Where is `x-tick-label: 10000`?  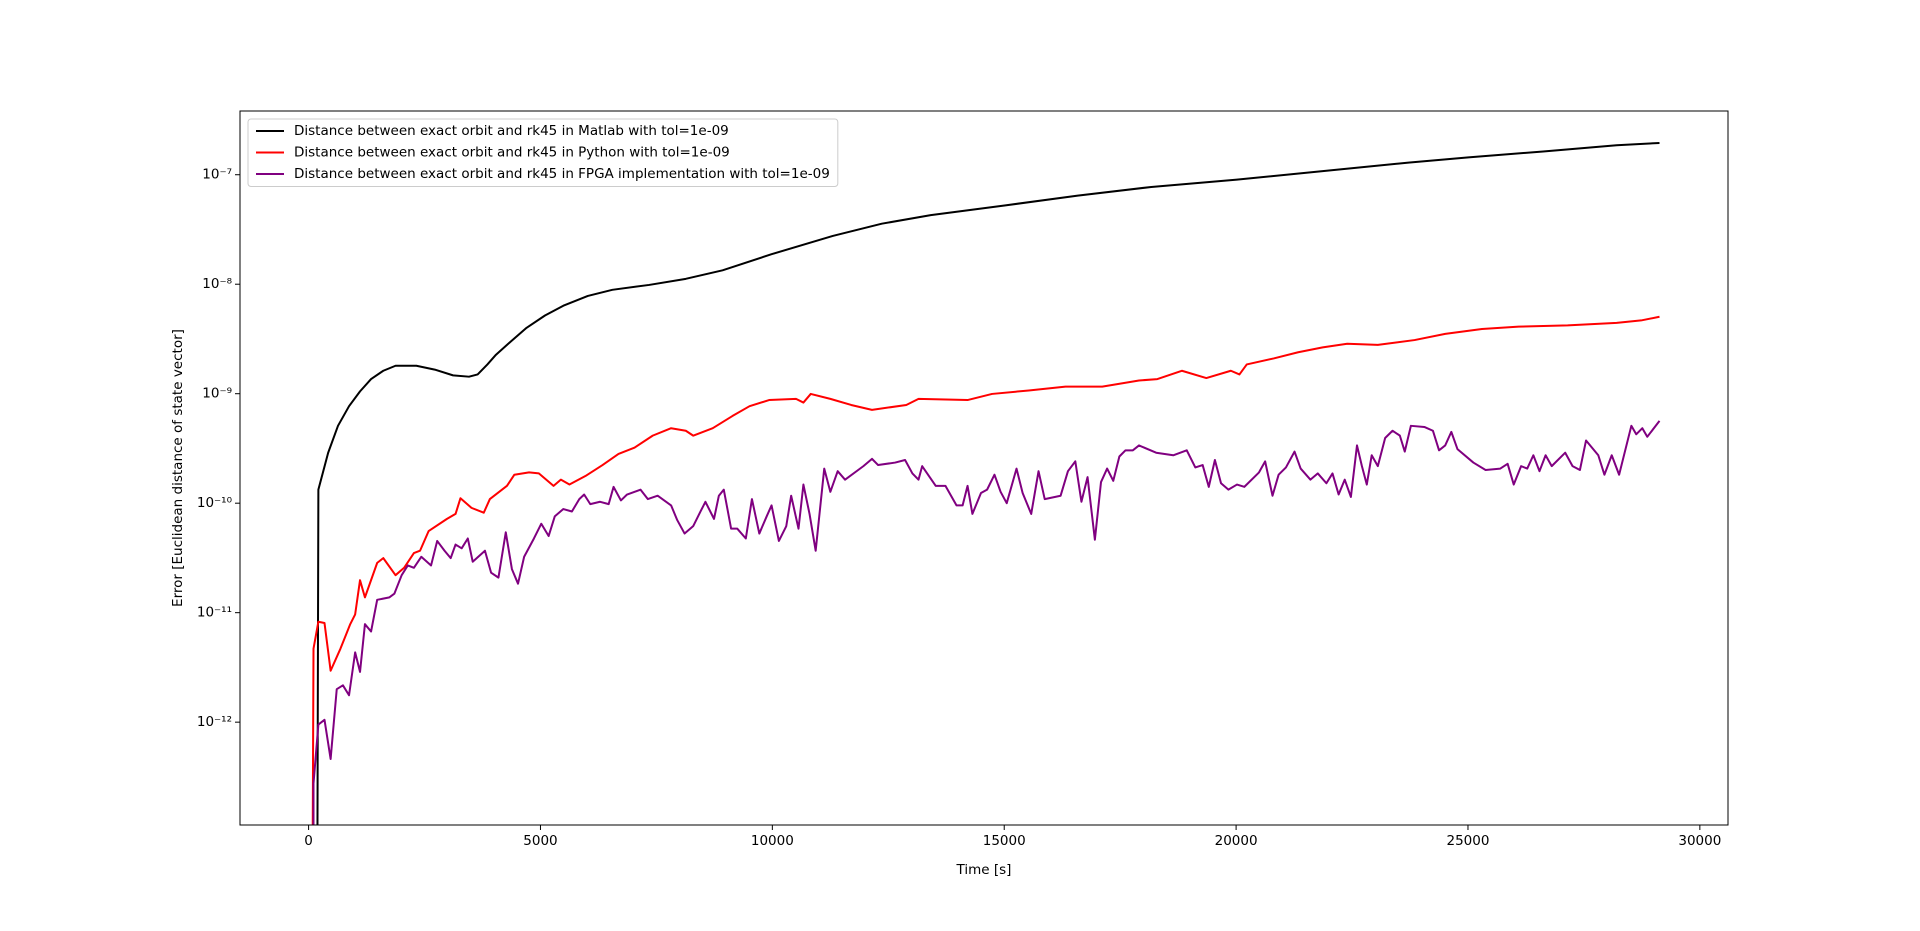
x-tick-label: 10000 is located at coordinates (772, 841).